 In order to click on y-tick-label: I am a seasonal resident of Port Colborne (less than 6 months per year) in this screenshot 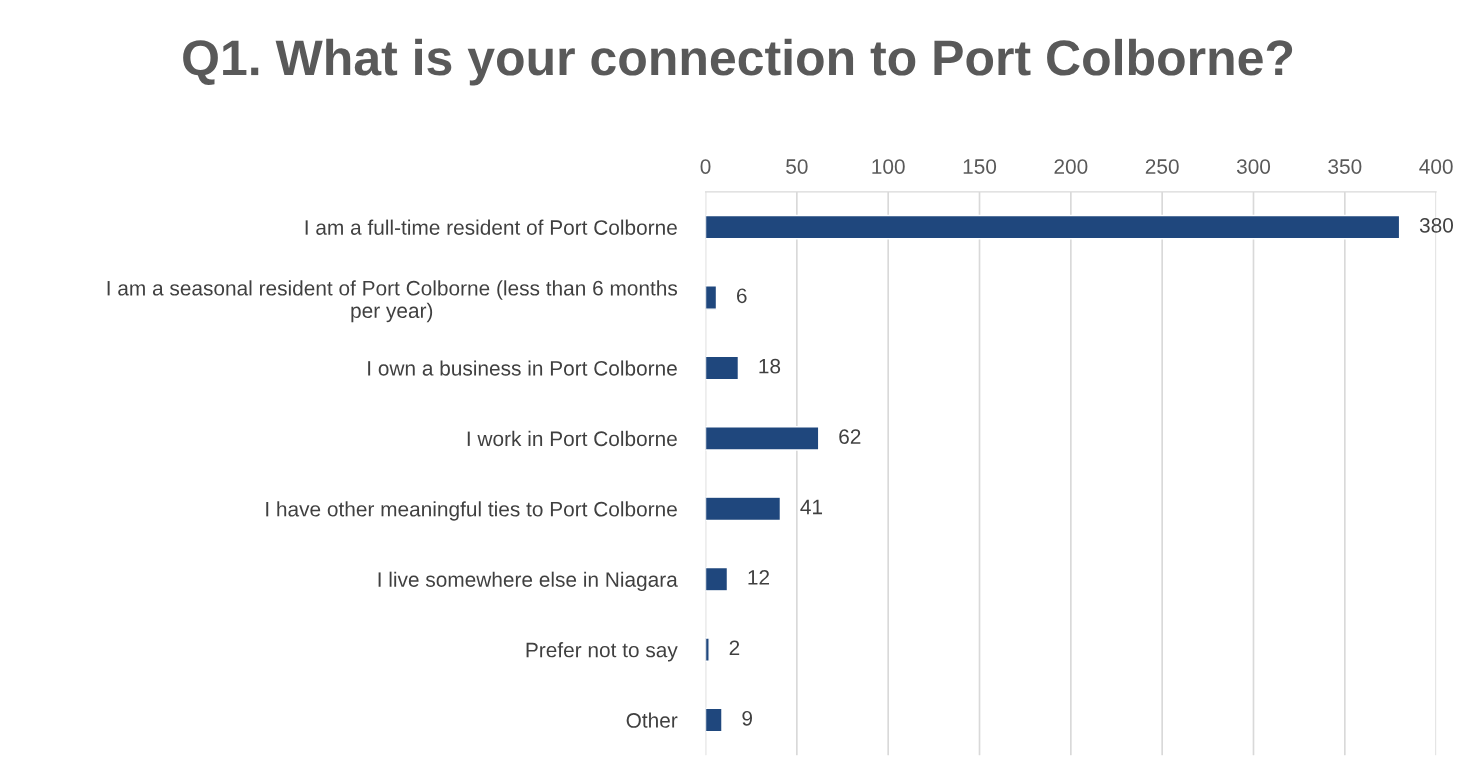, I will do `click(392, 301)`.